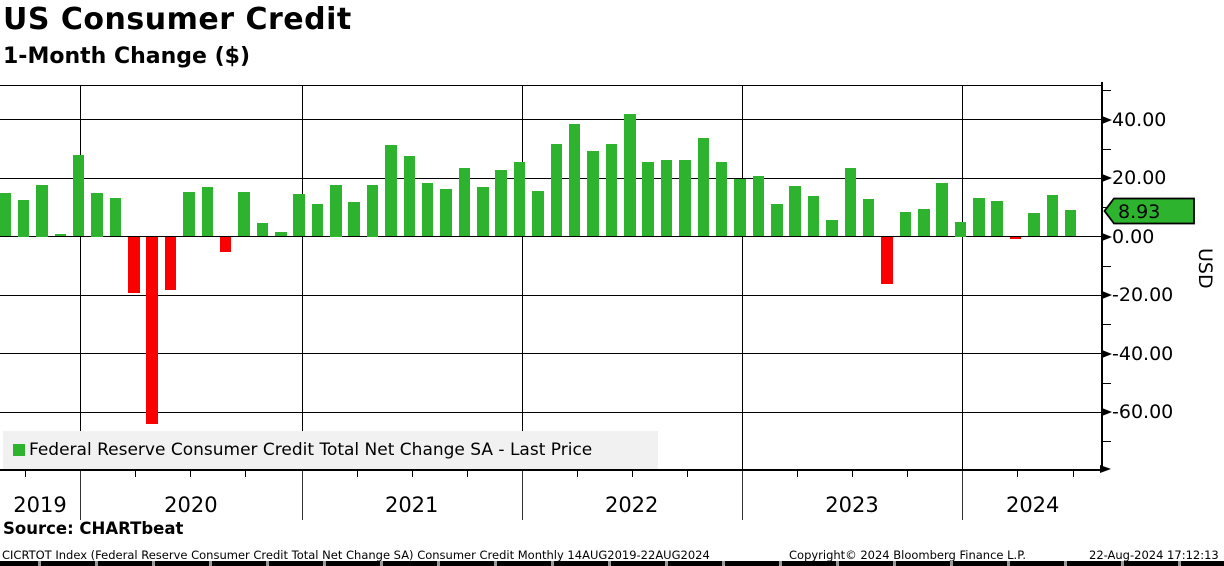 This screenshot has height=566, width=1224. I want to click on bar-Feb-2024, so click(997, 218).